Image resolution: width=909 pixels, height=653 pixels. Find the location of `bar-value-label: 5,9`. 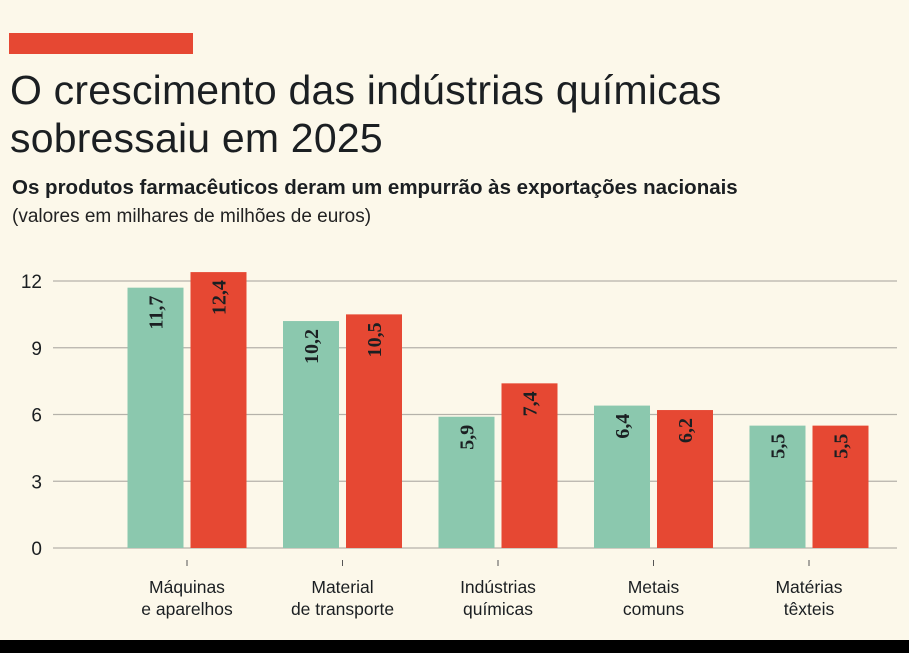

bar-value-label: 5,9 is located at coordinates (468, 437).